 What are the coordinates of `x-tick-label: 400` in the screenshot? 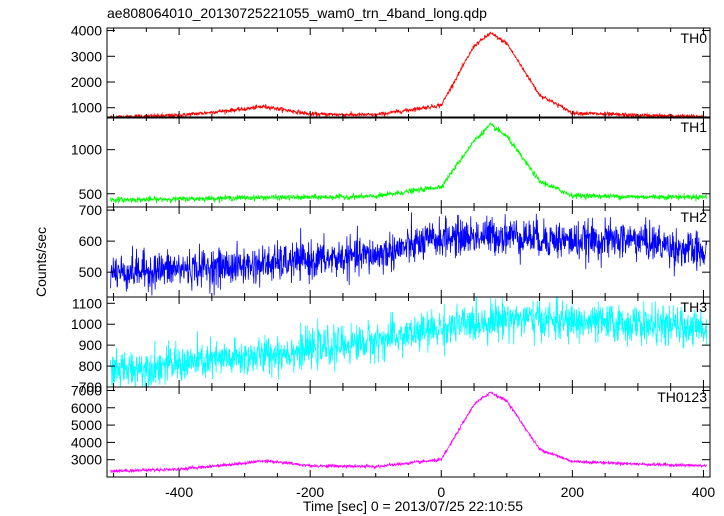 It's located at (704, 492).